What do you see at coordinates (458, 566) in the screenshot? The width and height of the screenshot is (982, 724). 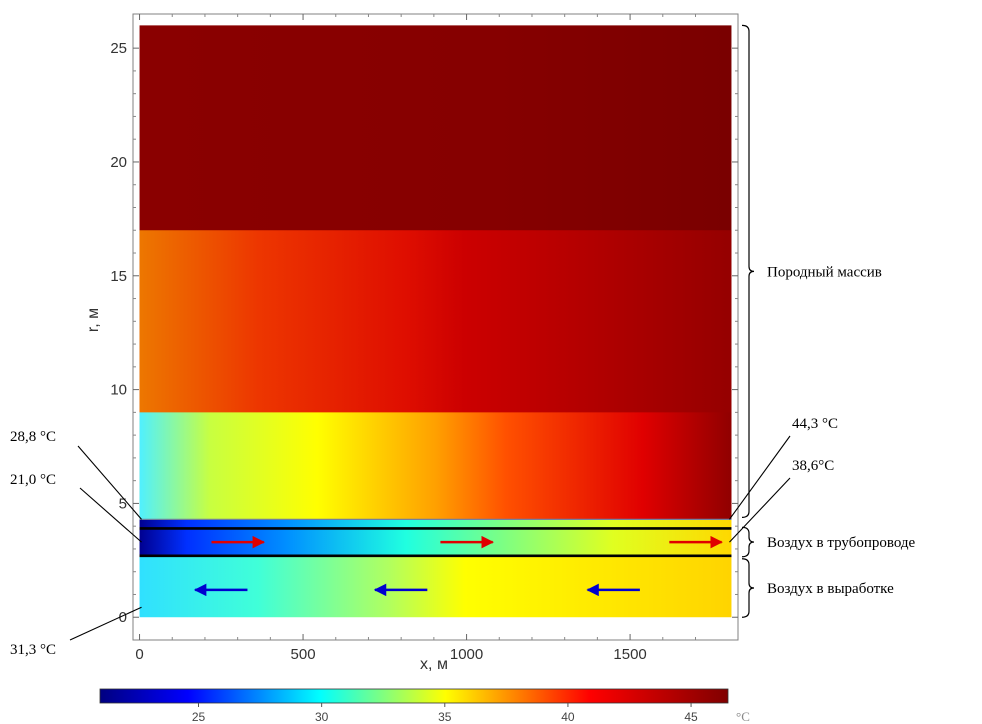 I see `flow-arrows` at bounding box center [458, 566].